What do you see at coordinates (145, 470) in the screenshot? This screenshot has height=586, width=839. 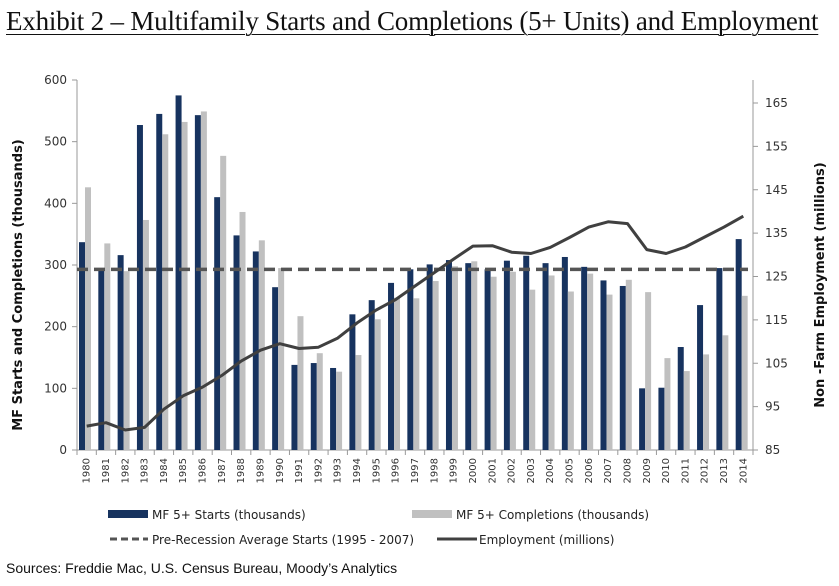 I see `x-tick-label: 1983` at bounding box center [145, 470].